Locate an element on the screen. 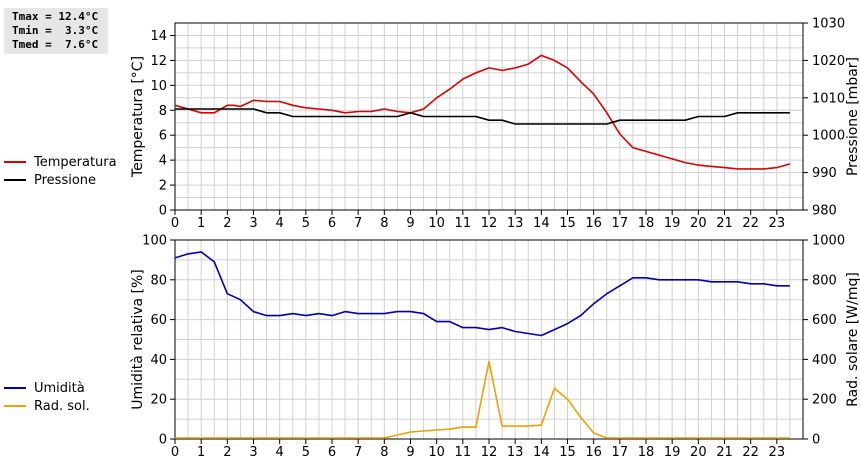 The width and height of the screenshot is (860, 460). y2-axis-label: Rad. solare [W/mq] is located at coordinates (852, 339).